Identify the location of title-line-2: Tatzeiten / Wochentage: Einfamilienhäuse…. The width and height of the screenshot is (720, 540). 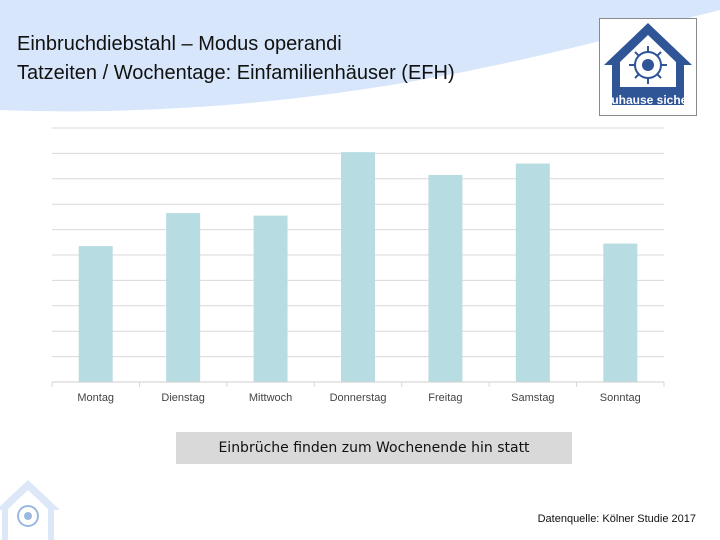
(236, 73).